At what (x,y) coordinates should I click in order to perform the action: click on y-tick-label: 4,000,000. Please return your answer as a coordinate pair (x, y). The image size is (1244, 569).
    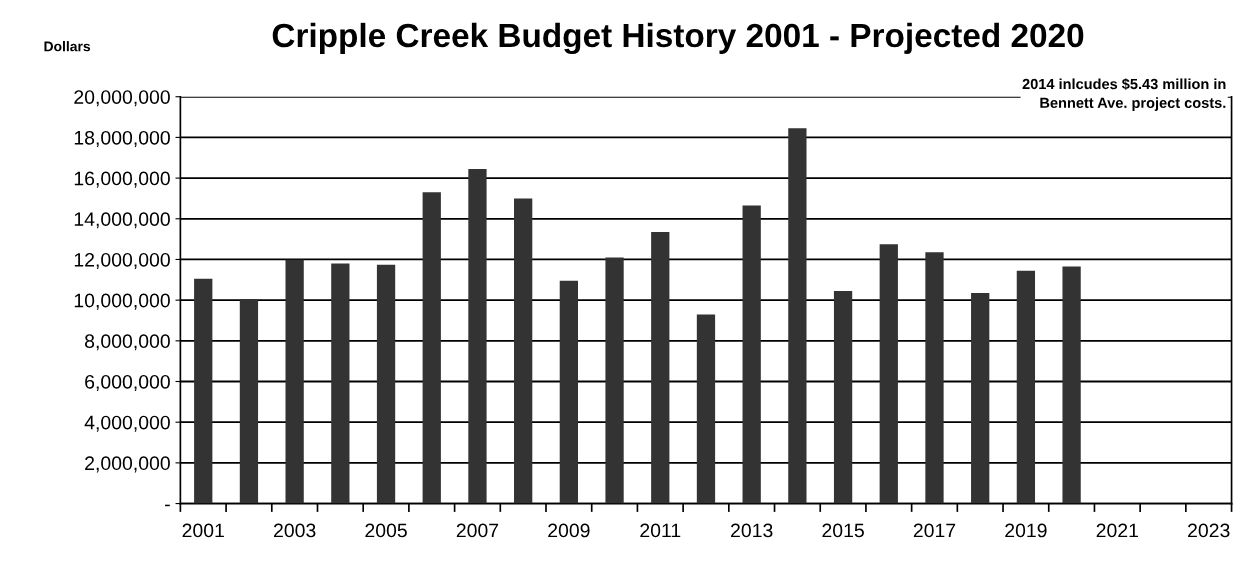
    Looking at the image, I should click on (127, 423).